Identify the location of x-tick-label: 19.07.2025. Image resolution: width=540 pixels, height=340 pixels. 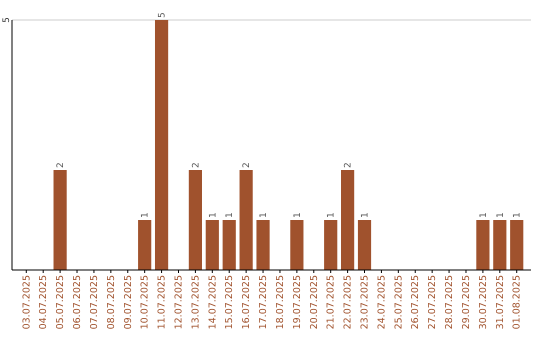
(297, 302).